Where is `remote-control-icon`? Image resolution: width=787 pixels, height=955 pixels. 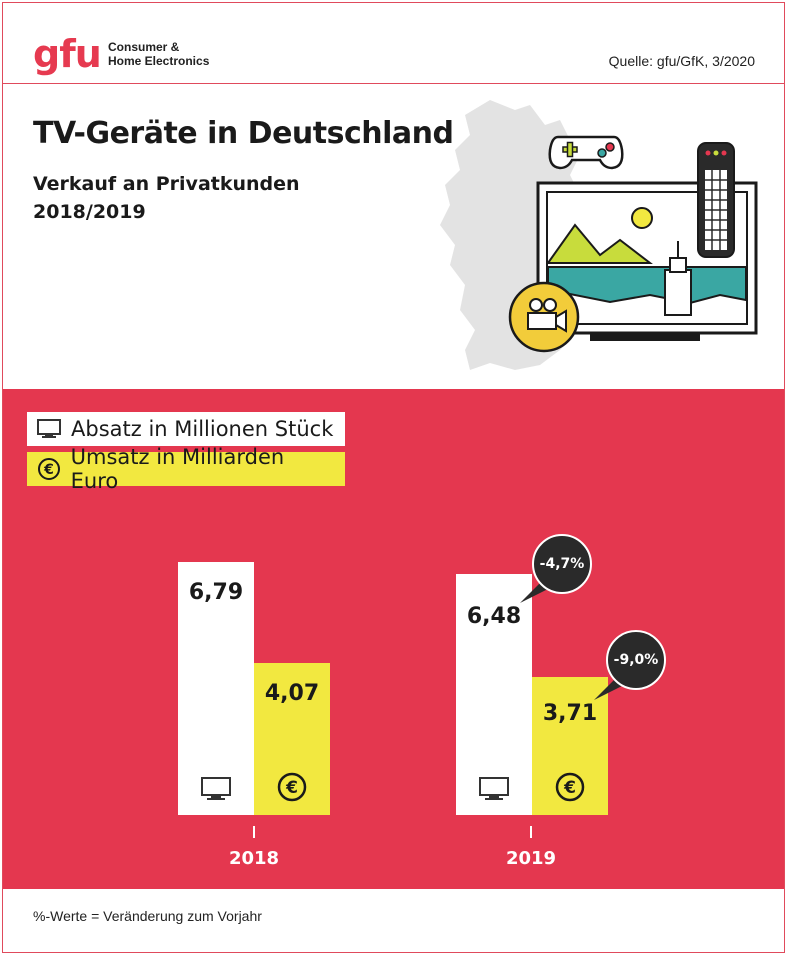 remote-control-icon is located at coordinates (716, 200).